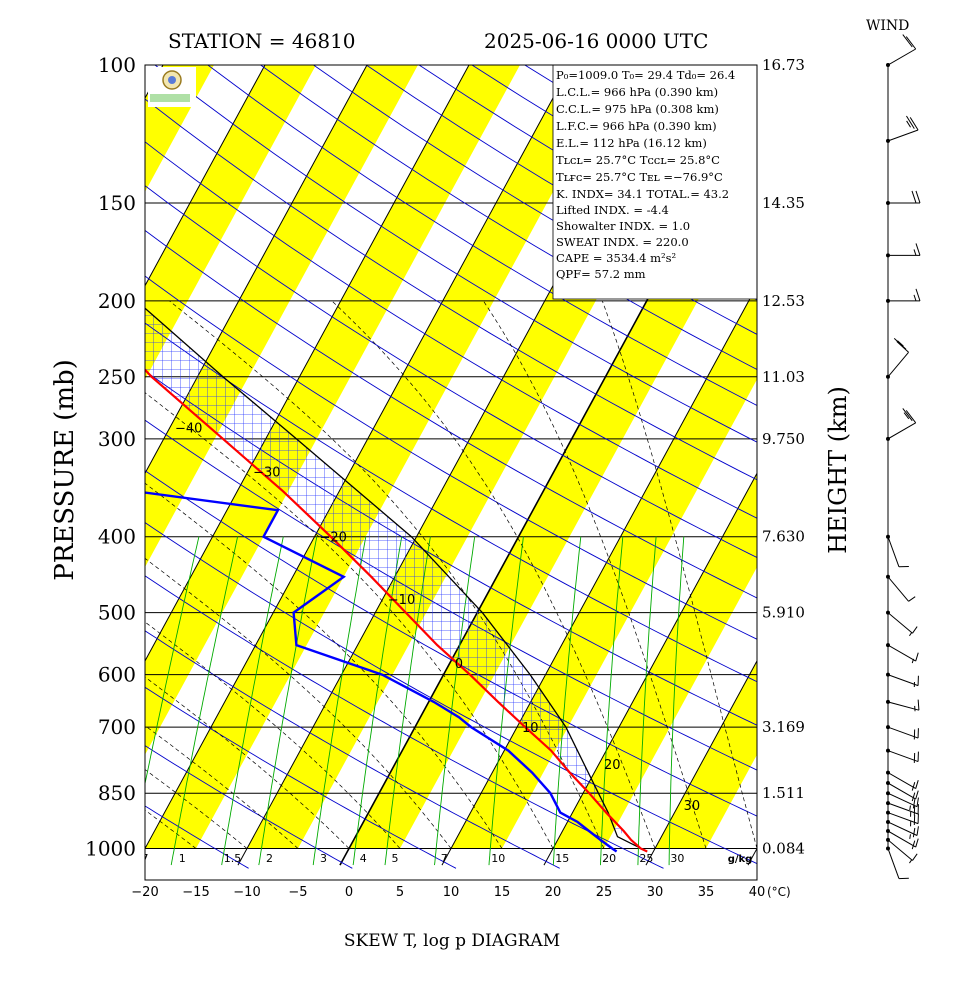  I want to click on mixing-ratio-label: 30, so click(677, 858).